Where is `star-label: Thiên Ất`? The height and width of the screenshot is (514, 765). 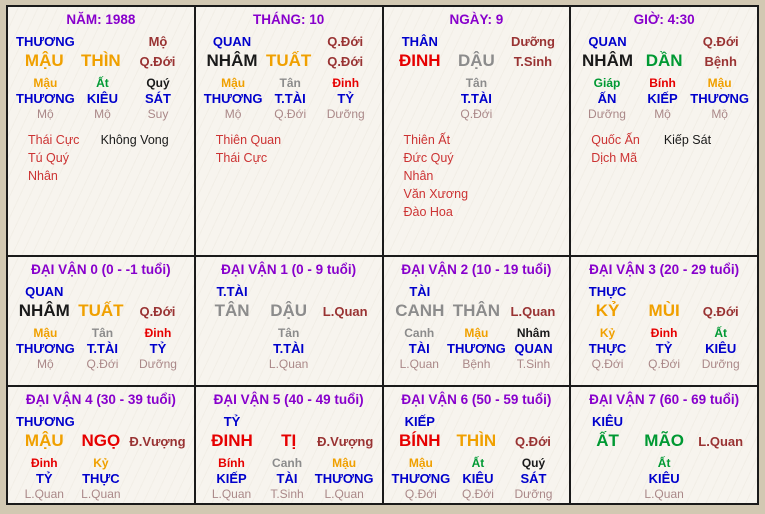
star-label: Thiên Ất is located at coordinates (427, 140).